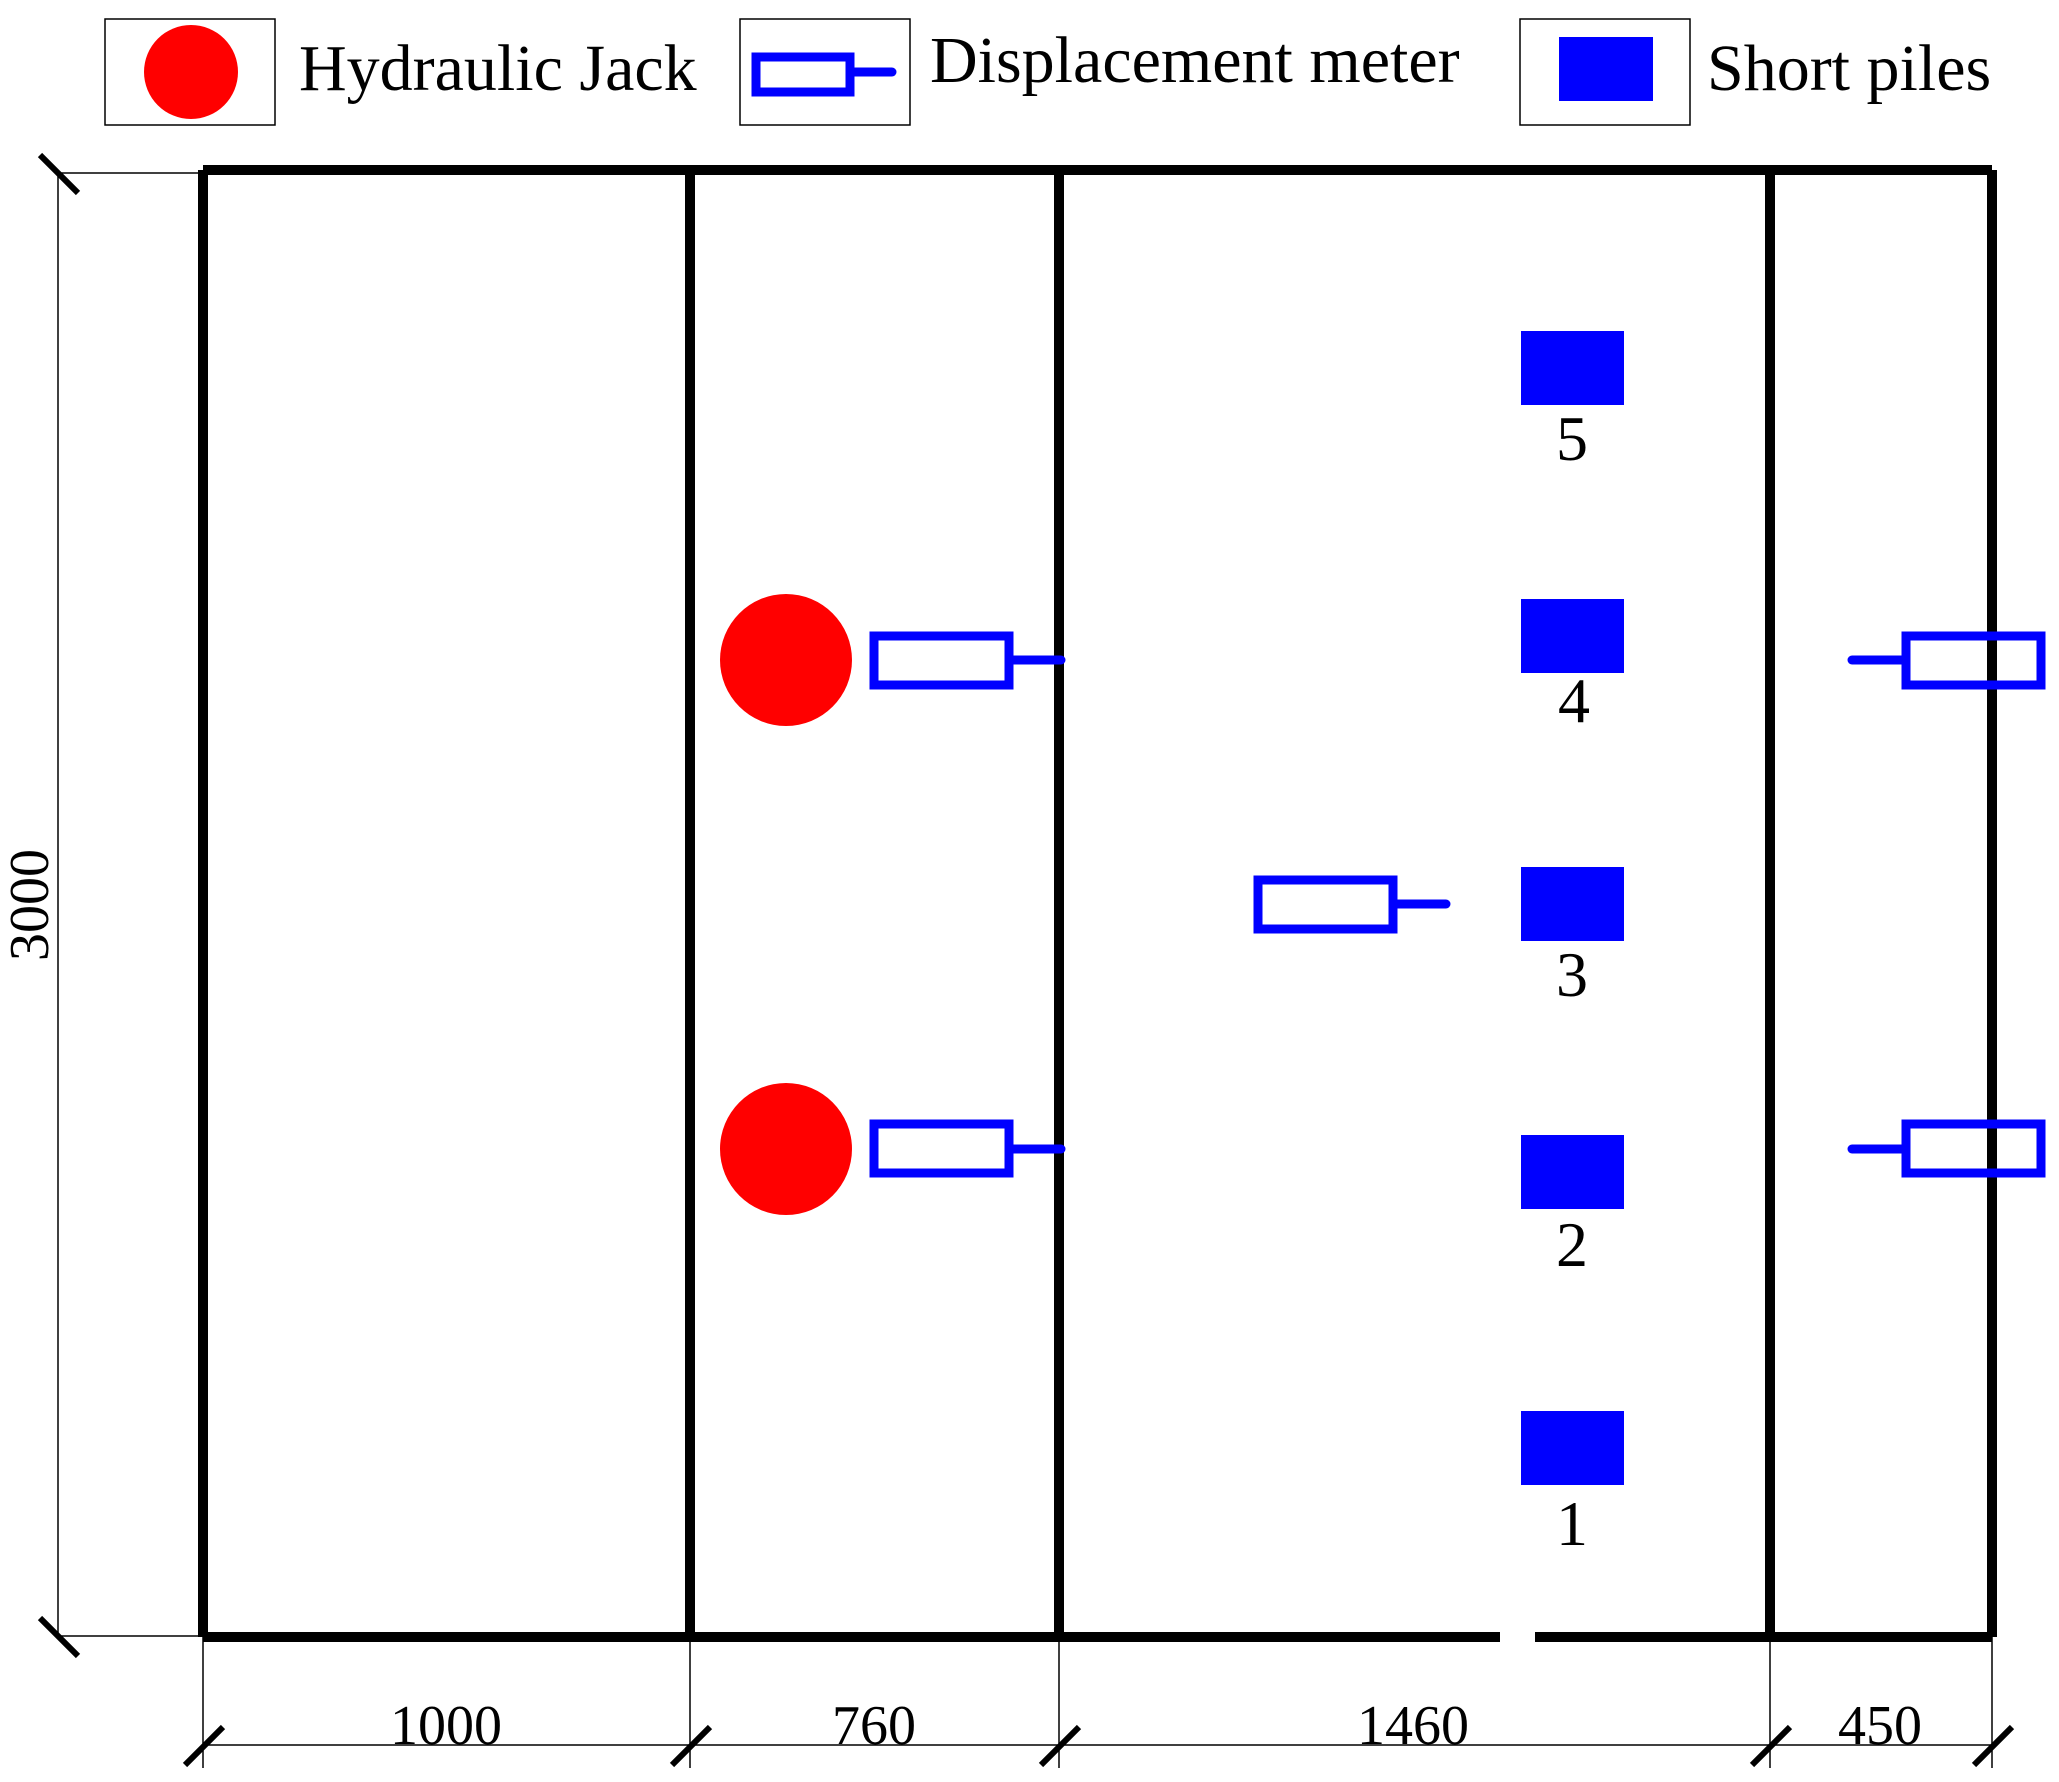  What do you see at coordinates (1572, 974) in the screenshot?
I see `pile-label: 3` at bounding box center [1572, 974].